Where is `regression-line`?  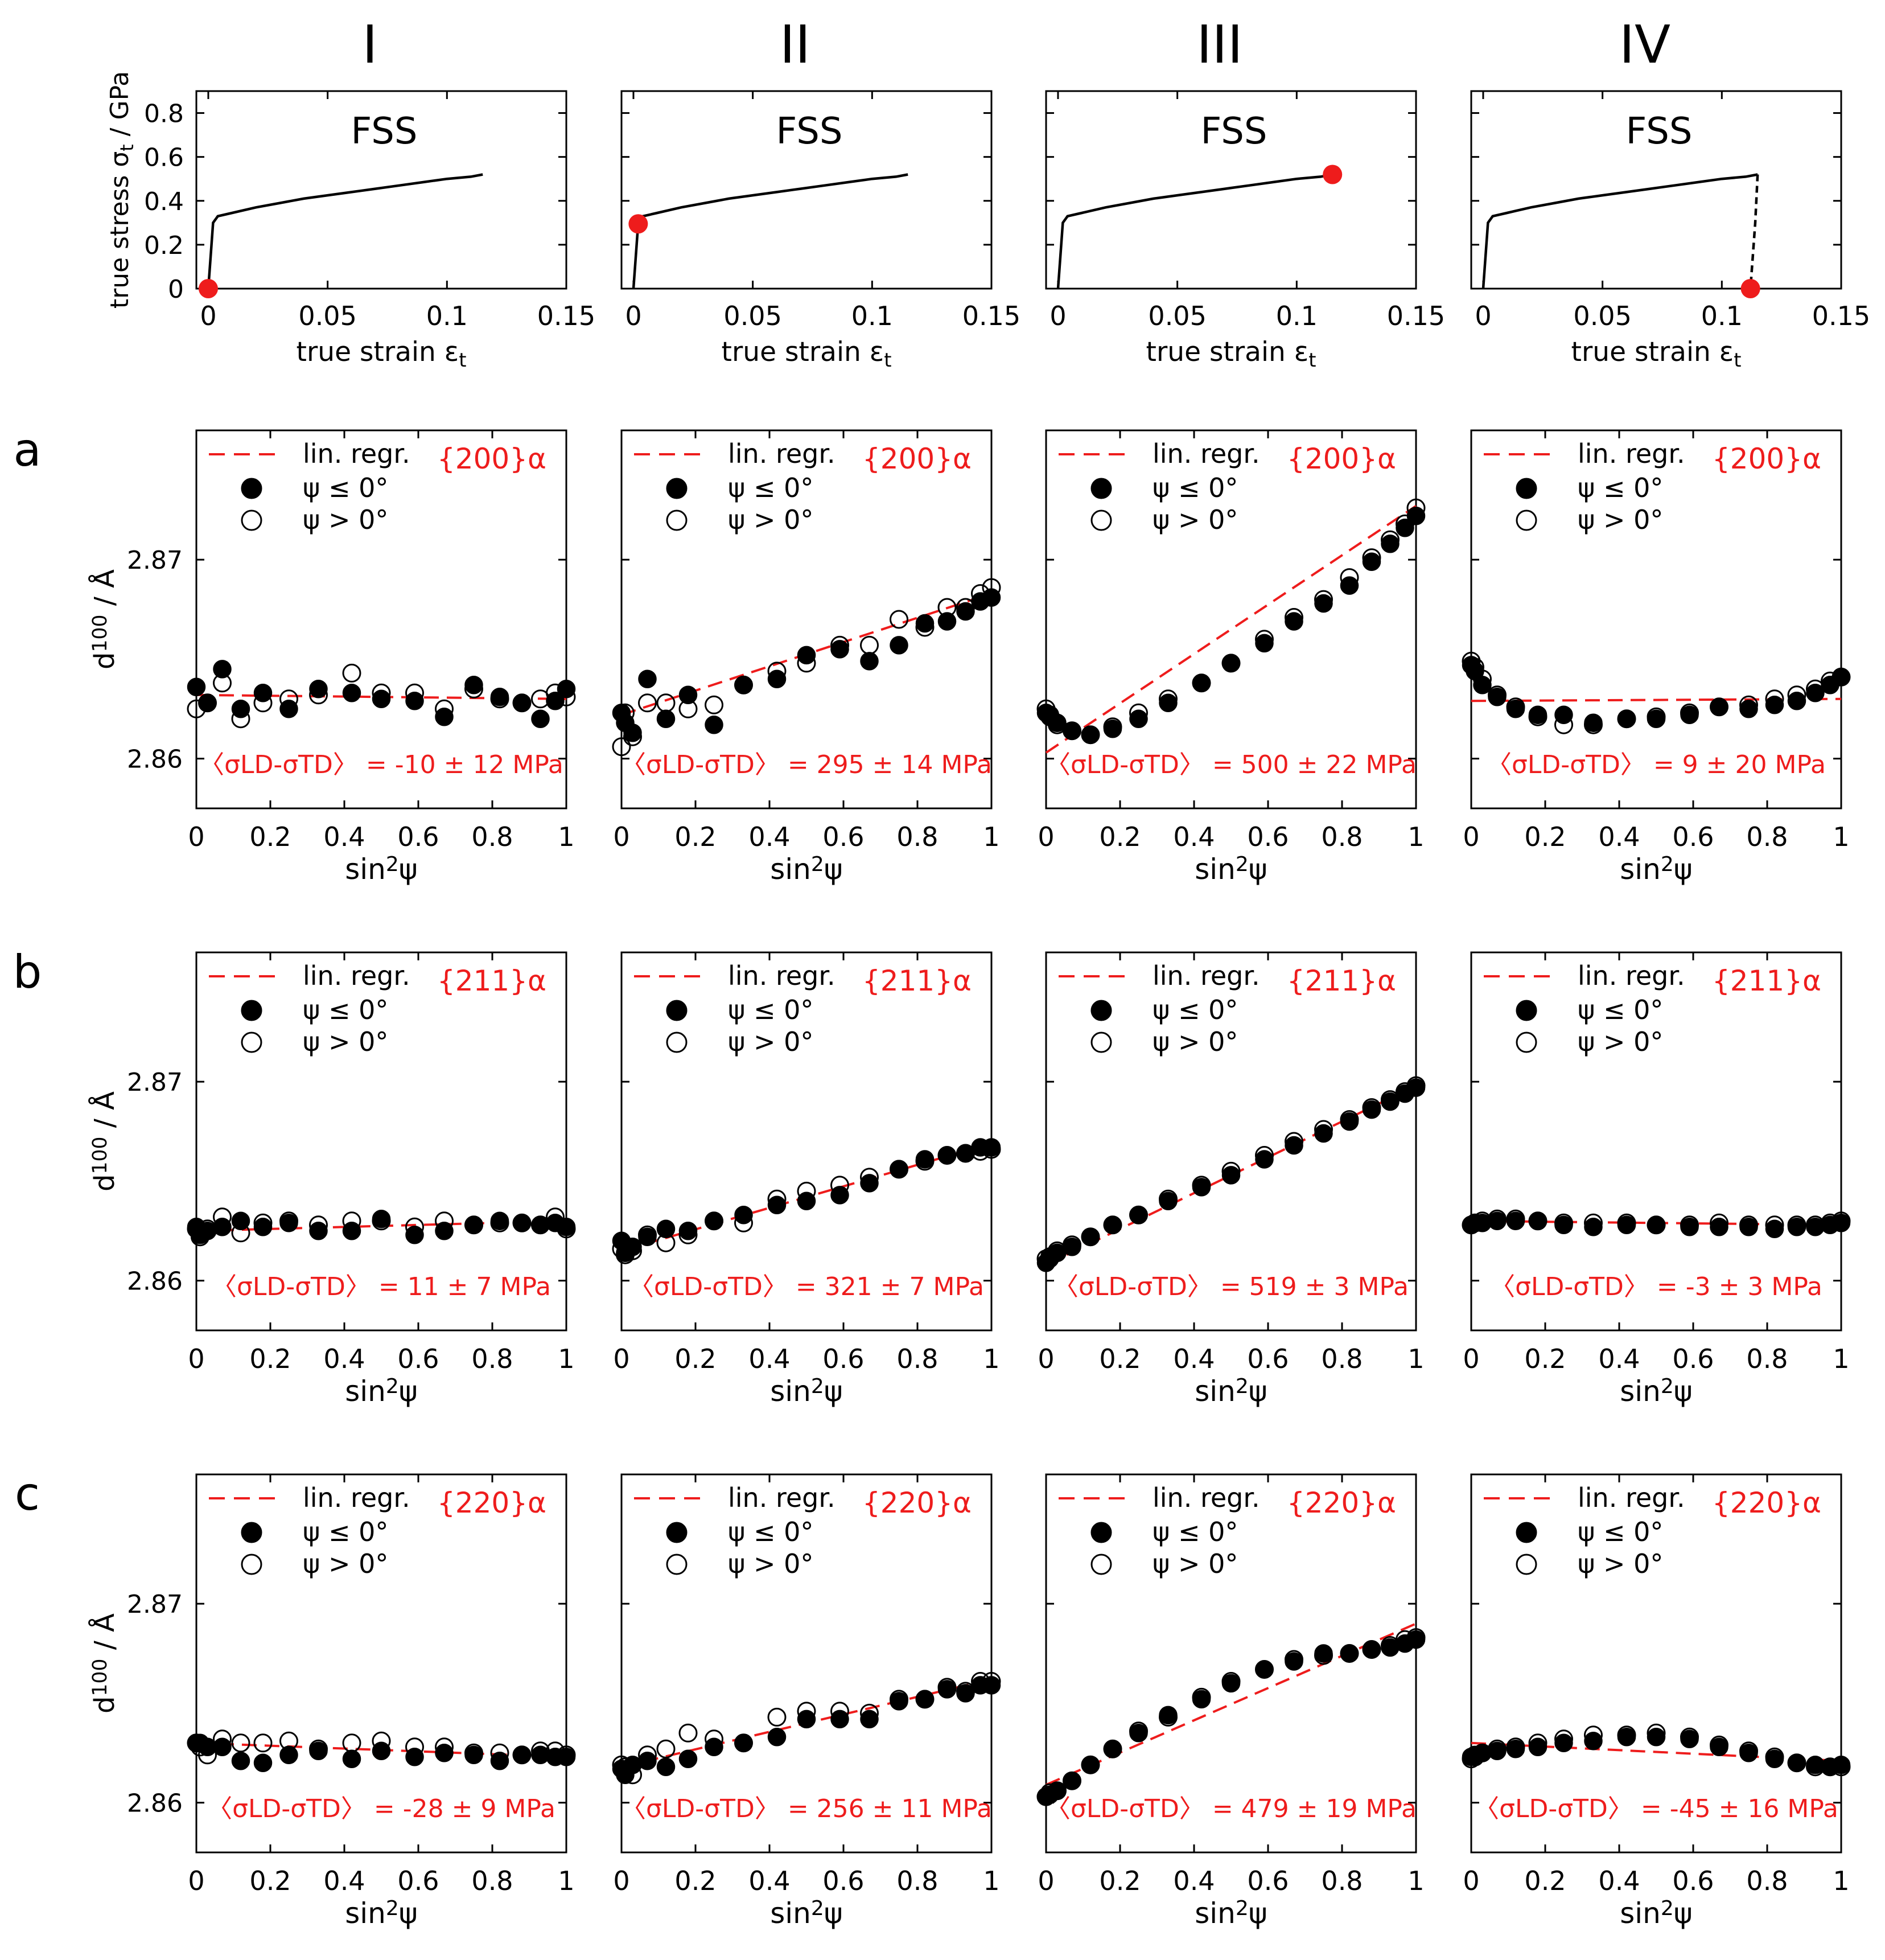 regression-line is located at coordinates (1657, 699).